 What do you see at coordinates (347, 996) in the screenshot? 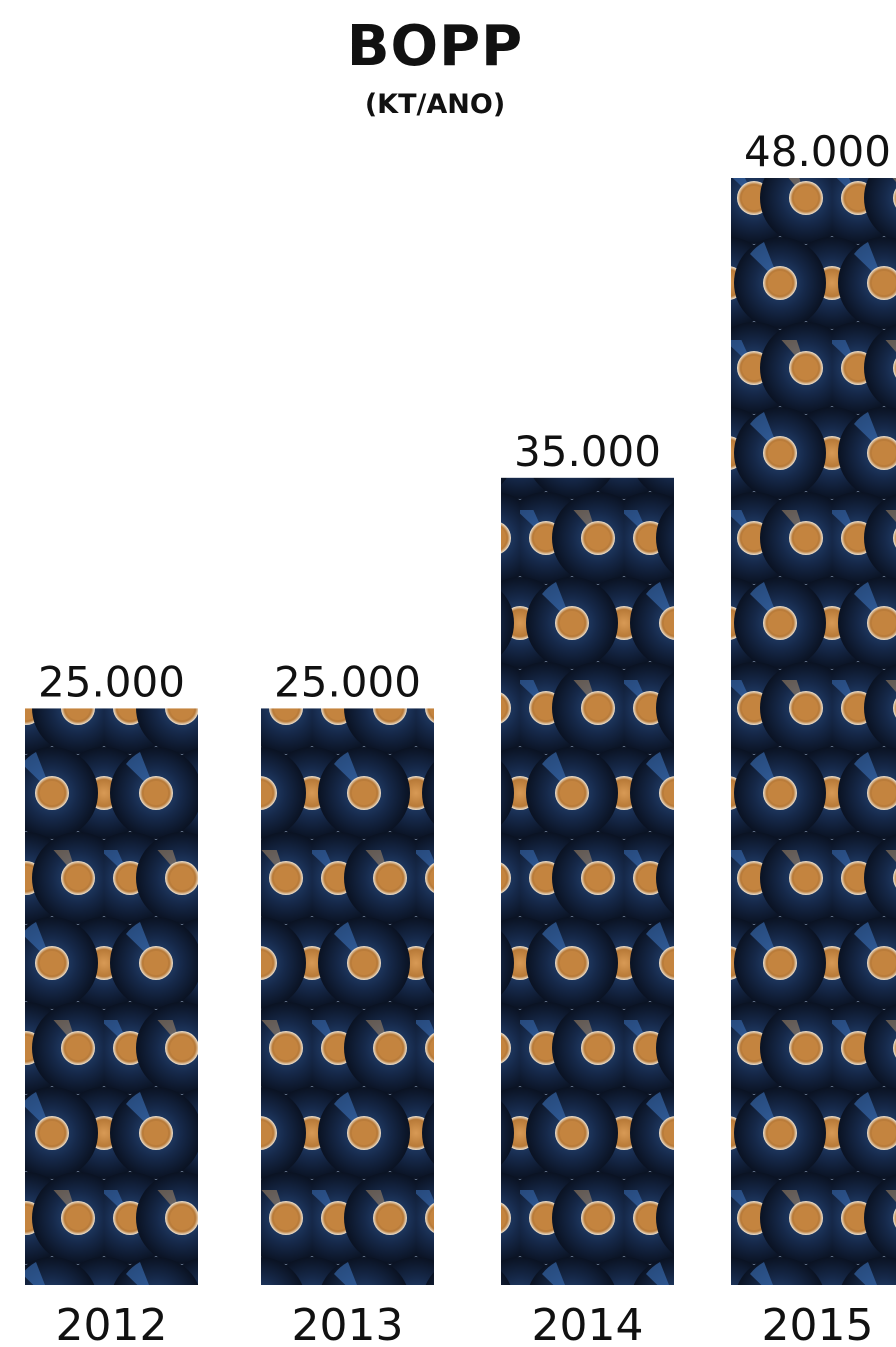
I see `bar-2013` at bounding box center [347, 996].